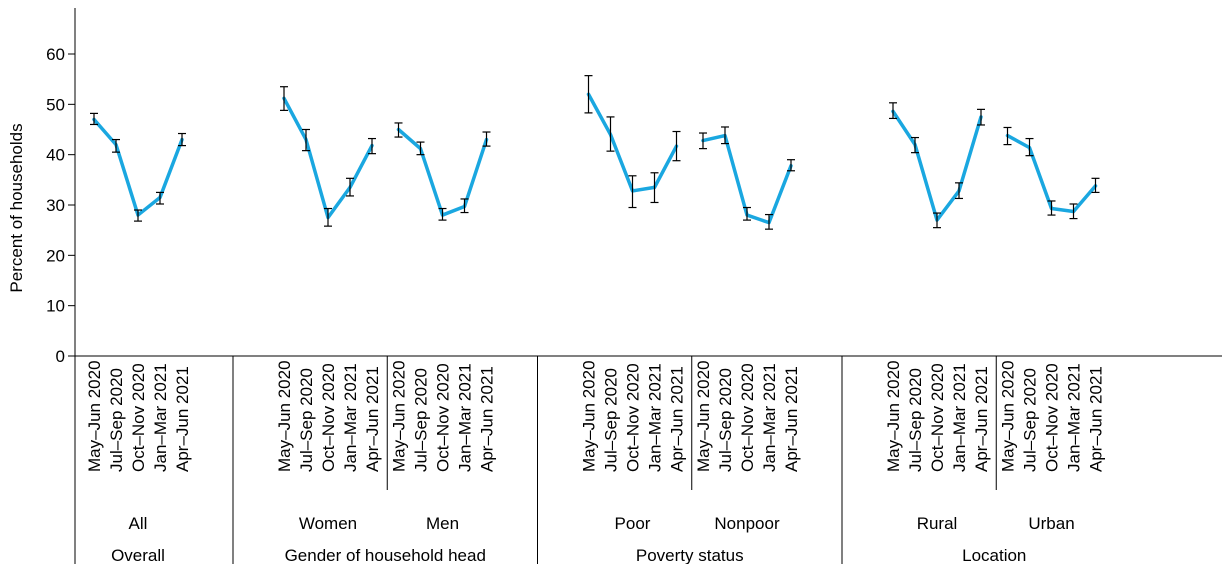 This screenshot has width=1222, height=564. I want to click on series-line-women, so click(328, 158).